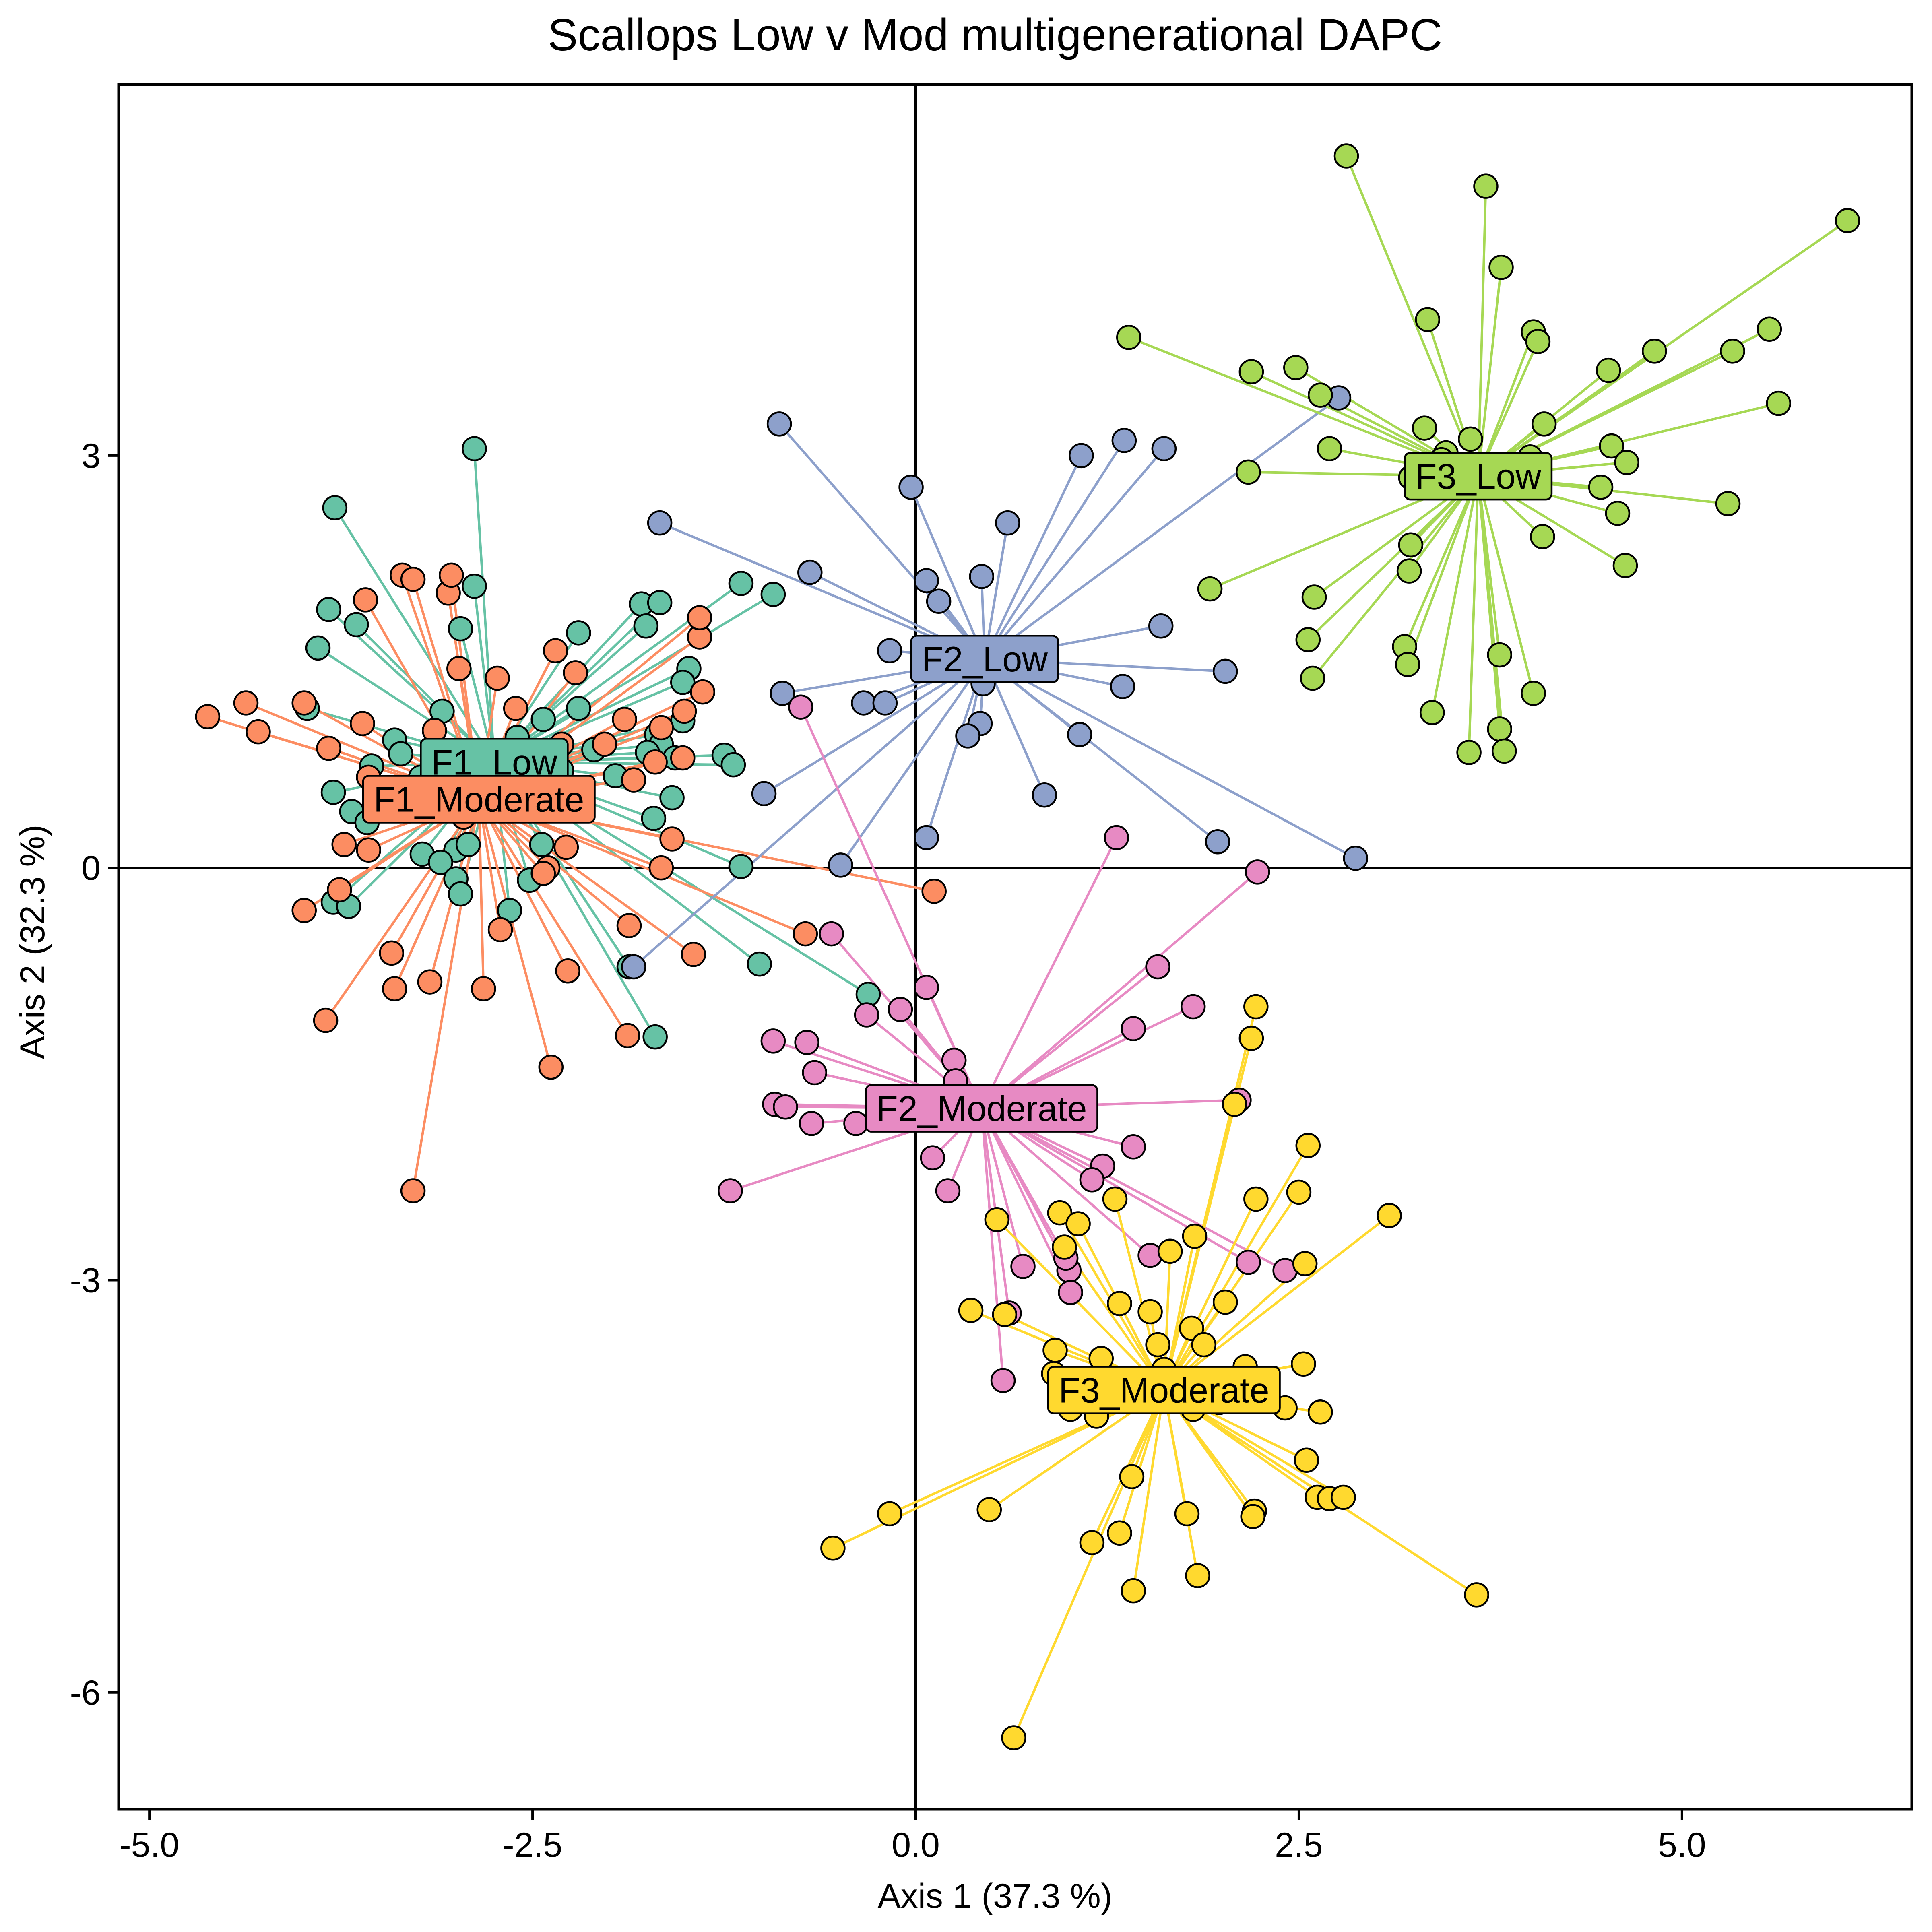 This screenshot has width=1932, height=1932. I want to click on centroid-label-F1_Moderate: F1_Moderate, so click(479, 799).